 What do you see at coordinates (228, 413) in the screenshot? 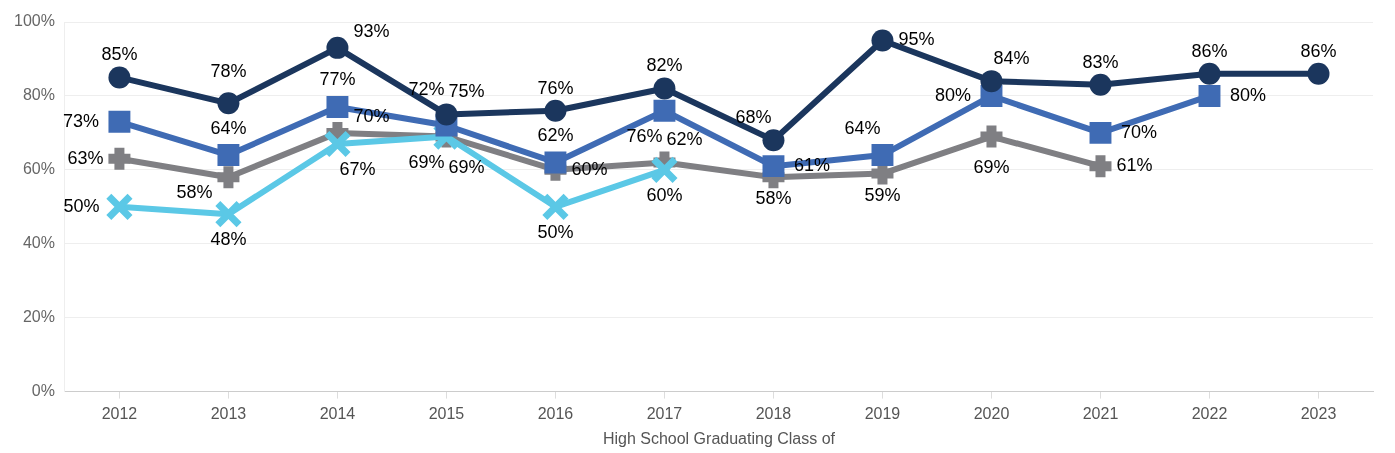
I see `x-tick-label: 2013` at bounding box center [228, 413].